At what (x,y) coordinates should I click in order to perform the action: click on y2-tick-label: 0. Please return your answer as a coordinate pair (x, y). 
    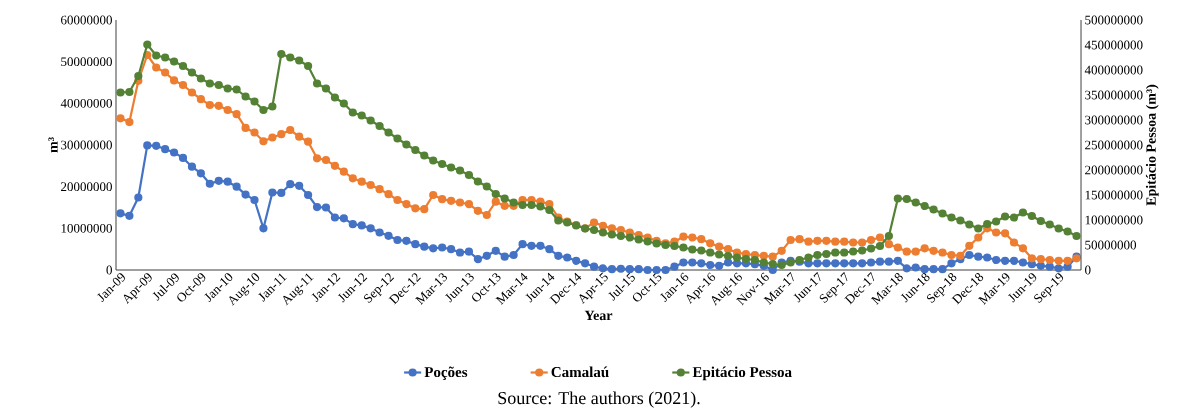
    Looking at the image, I should click on (1088, 270).